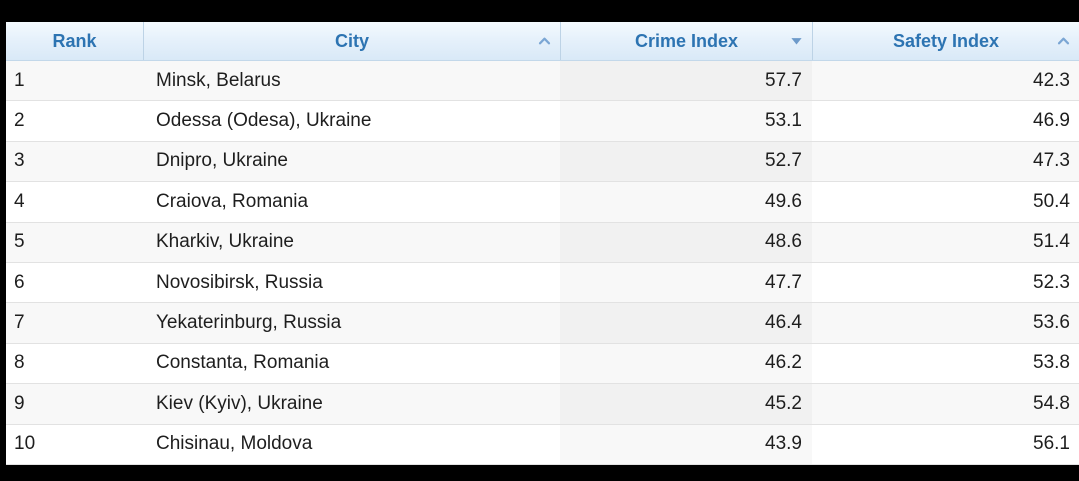  I want to click on cell-crime-index: 52.7, so click(686, 161).